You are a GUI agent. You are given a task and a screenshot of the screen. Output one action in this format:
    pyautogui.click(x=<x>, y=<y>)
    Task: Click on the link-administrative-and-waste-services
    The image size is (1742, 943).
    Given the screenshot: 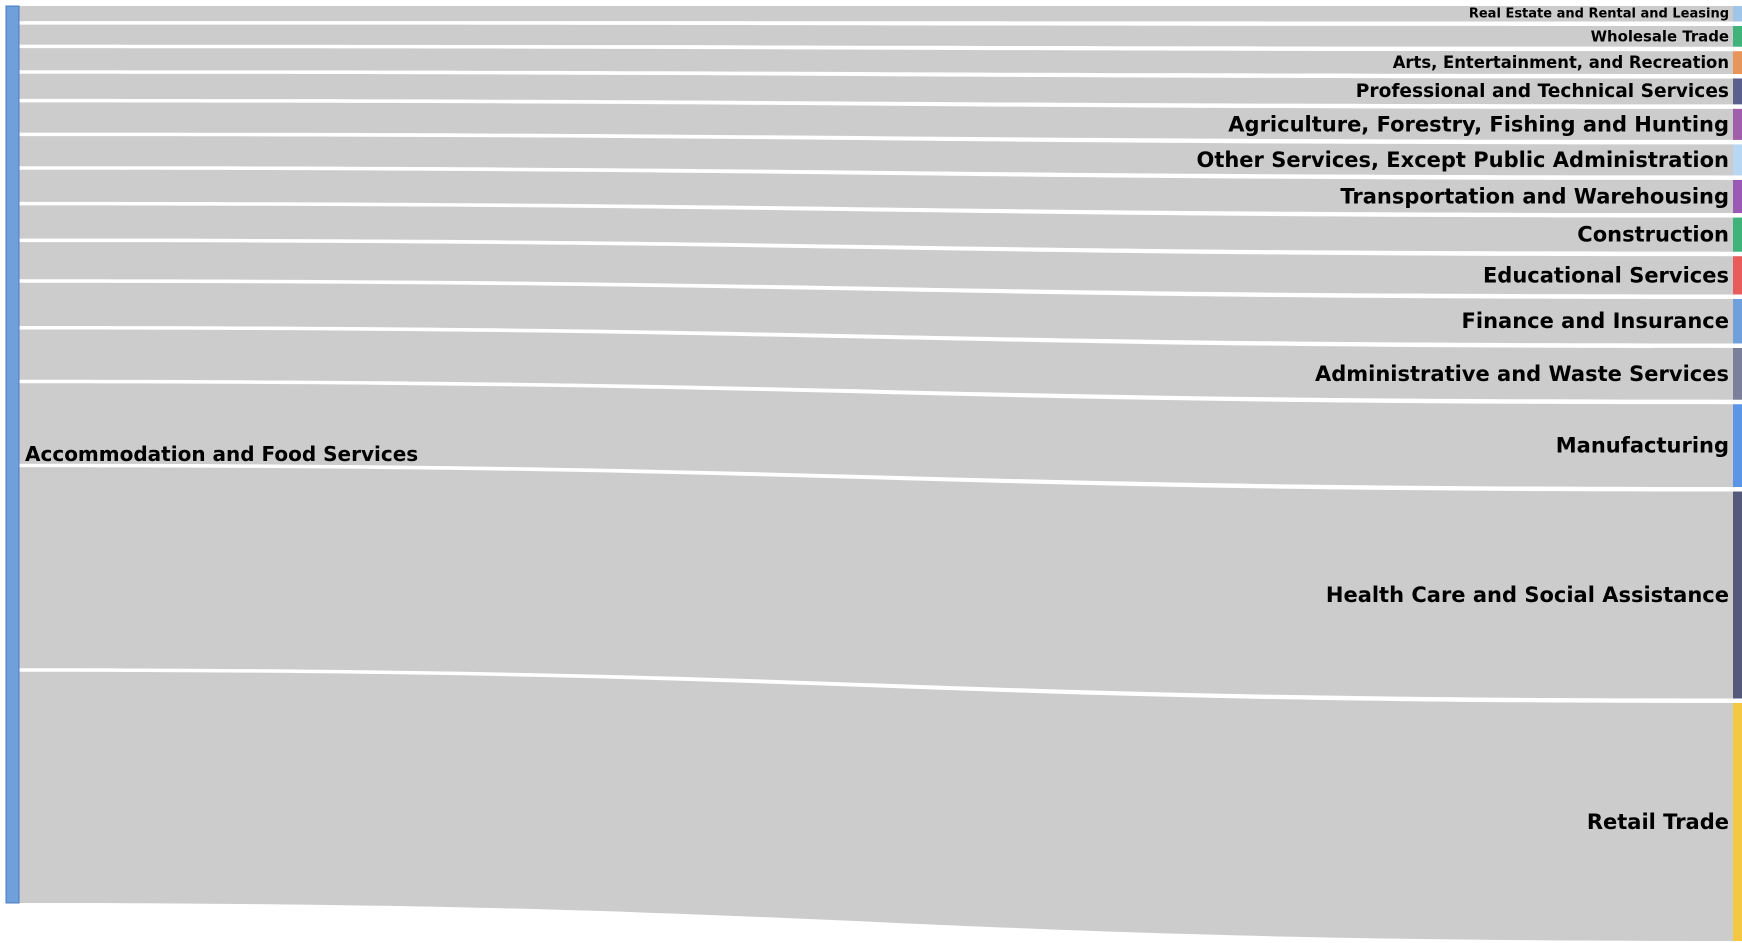 What is the action you would take?
    pyautogui.click(x=876, y=364)
    